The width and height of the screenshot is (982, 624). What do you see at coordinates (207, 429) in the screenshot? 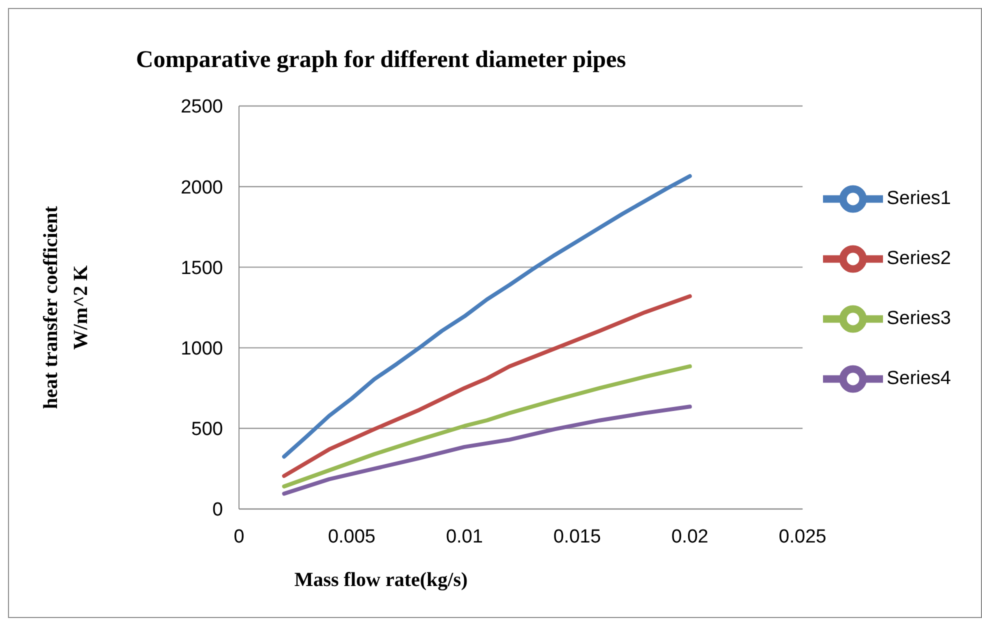
I see `y-tick-label: 500` at bounding box center [207, 429].